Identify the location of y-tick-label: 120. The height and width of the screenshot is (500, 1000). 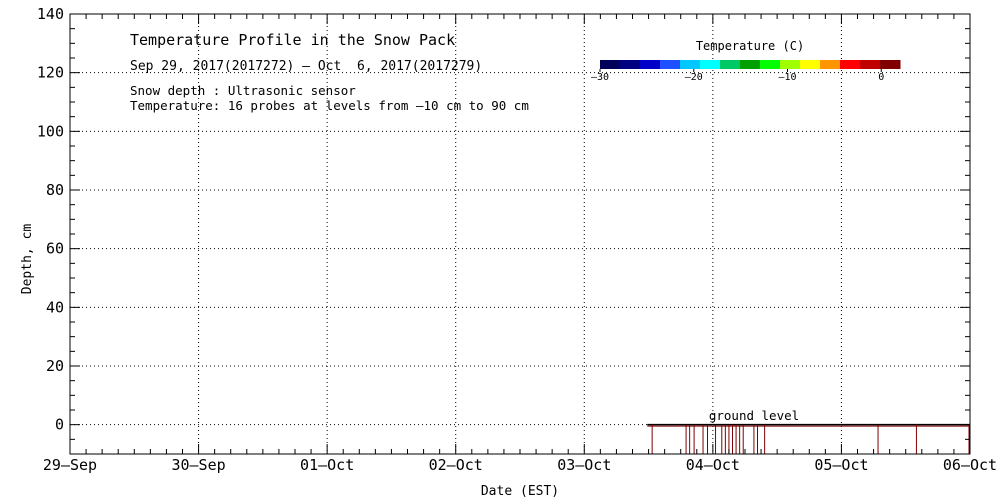
(50, 73).